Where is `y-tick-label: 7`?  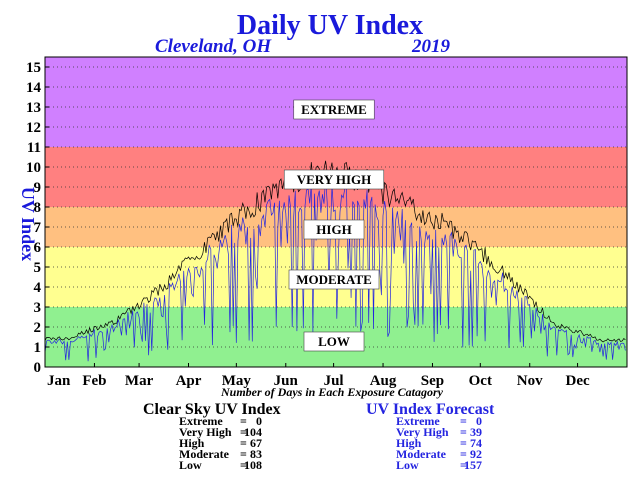 y-tick-label: 7 is located at coordinates (38, 228).